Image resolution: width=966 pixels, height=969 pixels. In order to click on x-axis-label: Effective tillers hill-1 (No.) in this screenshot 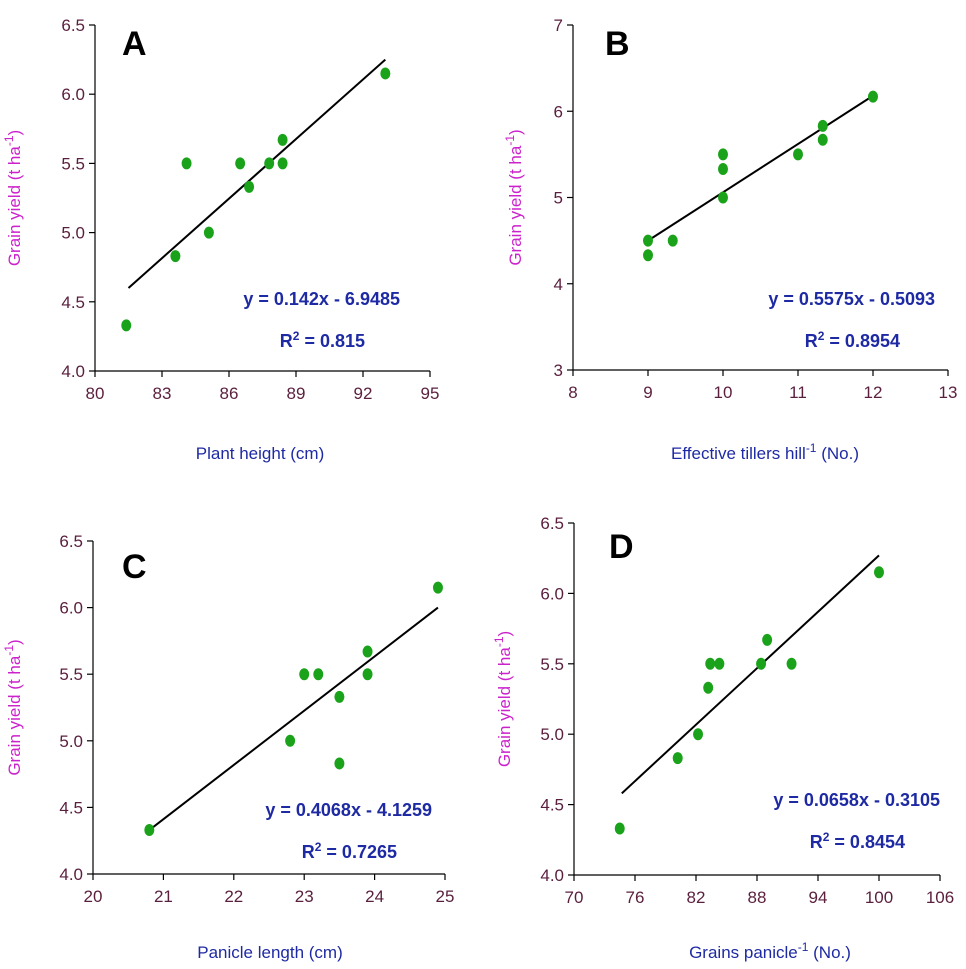, I will do `click(765, 452)`.